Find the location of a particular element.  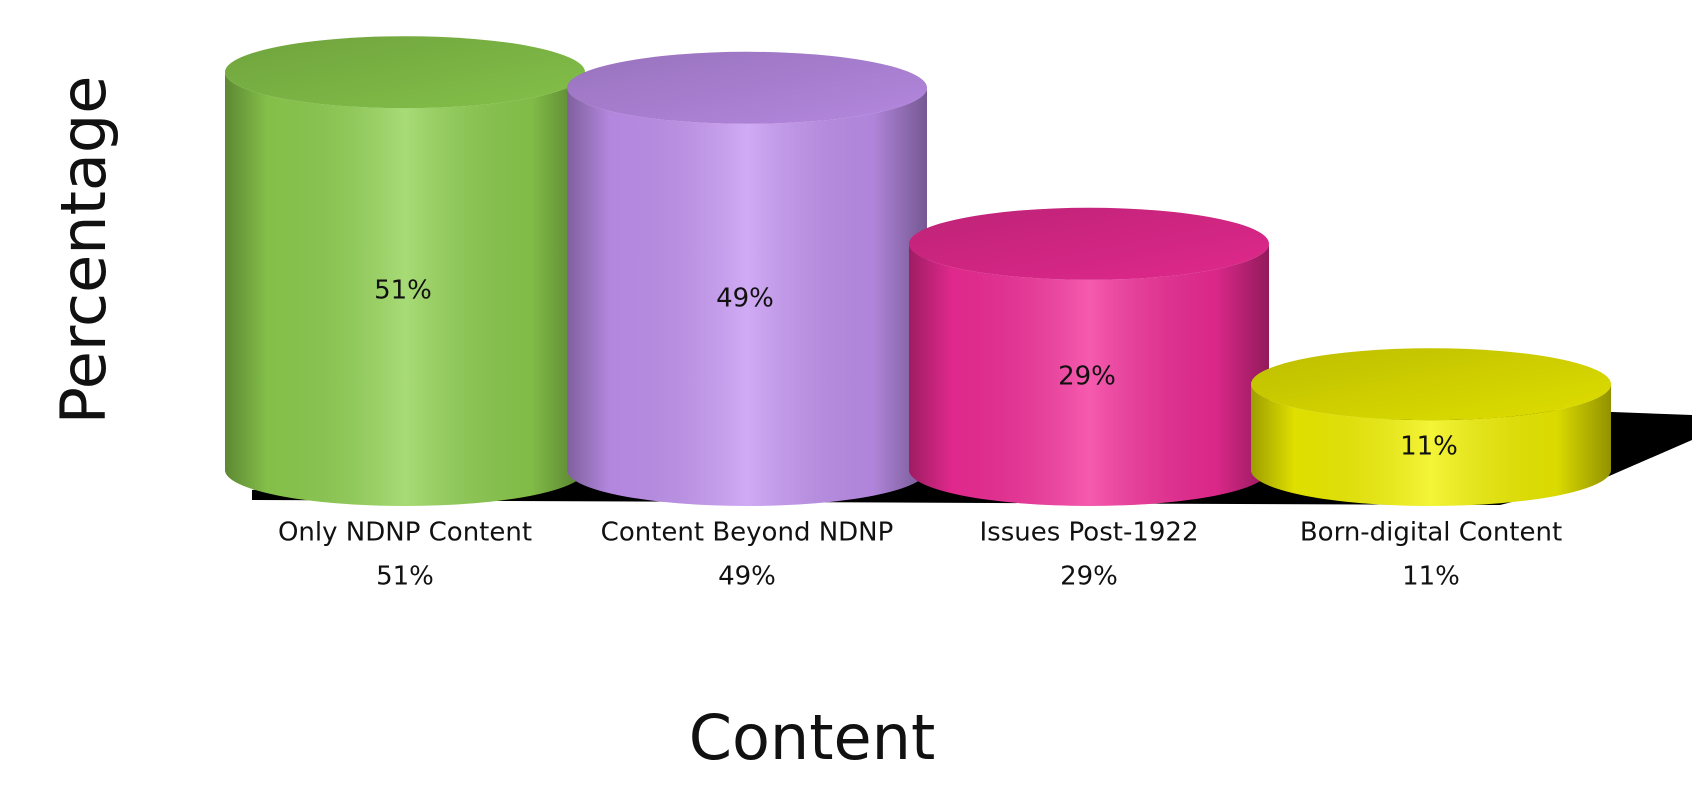

data-label: 11% is located at coordinates (1429, 447).